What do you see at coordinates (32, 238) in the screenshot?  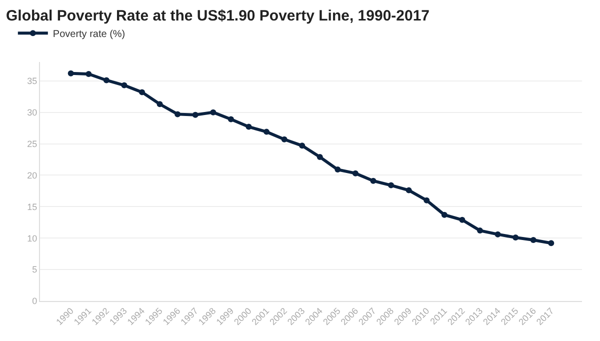 I see `y-tick-label: 10` at bounding box center [32, 238].